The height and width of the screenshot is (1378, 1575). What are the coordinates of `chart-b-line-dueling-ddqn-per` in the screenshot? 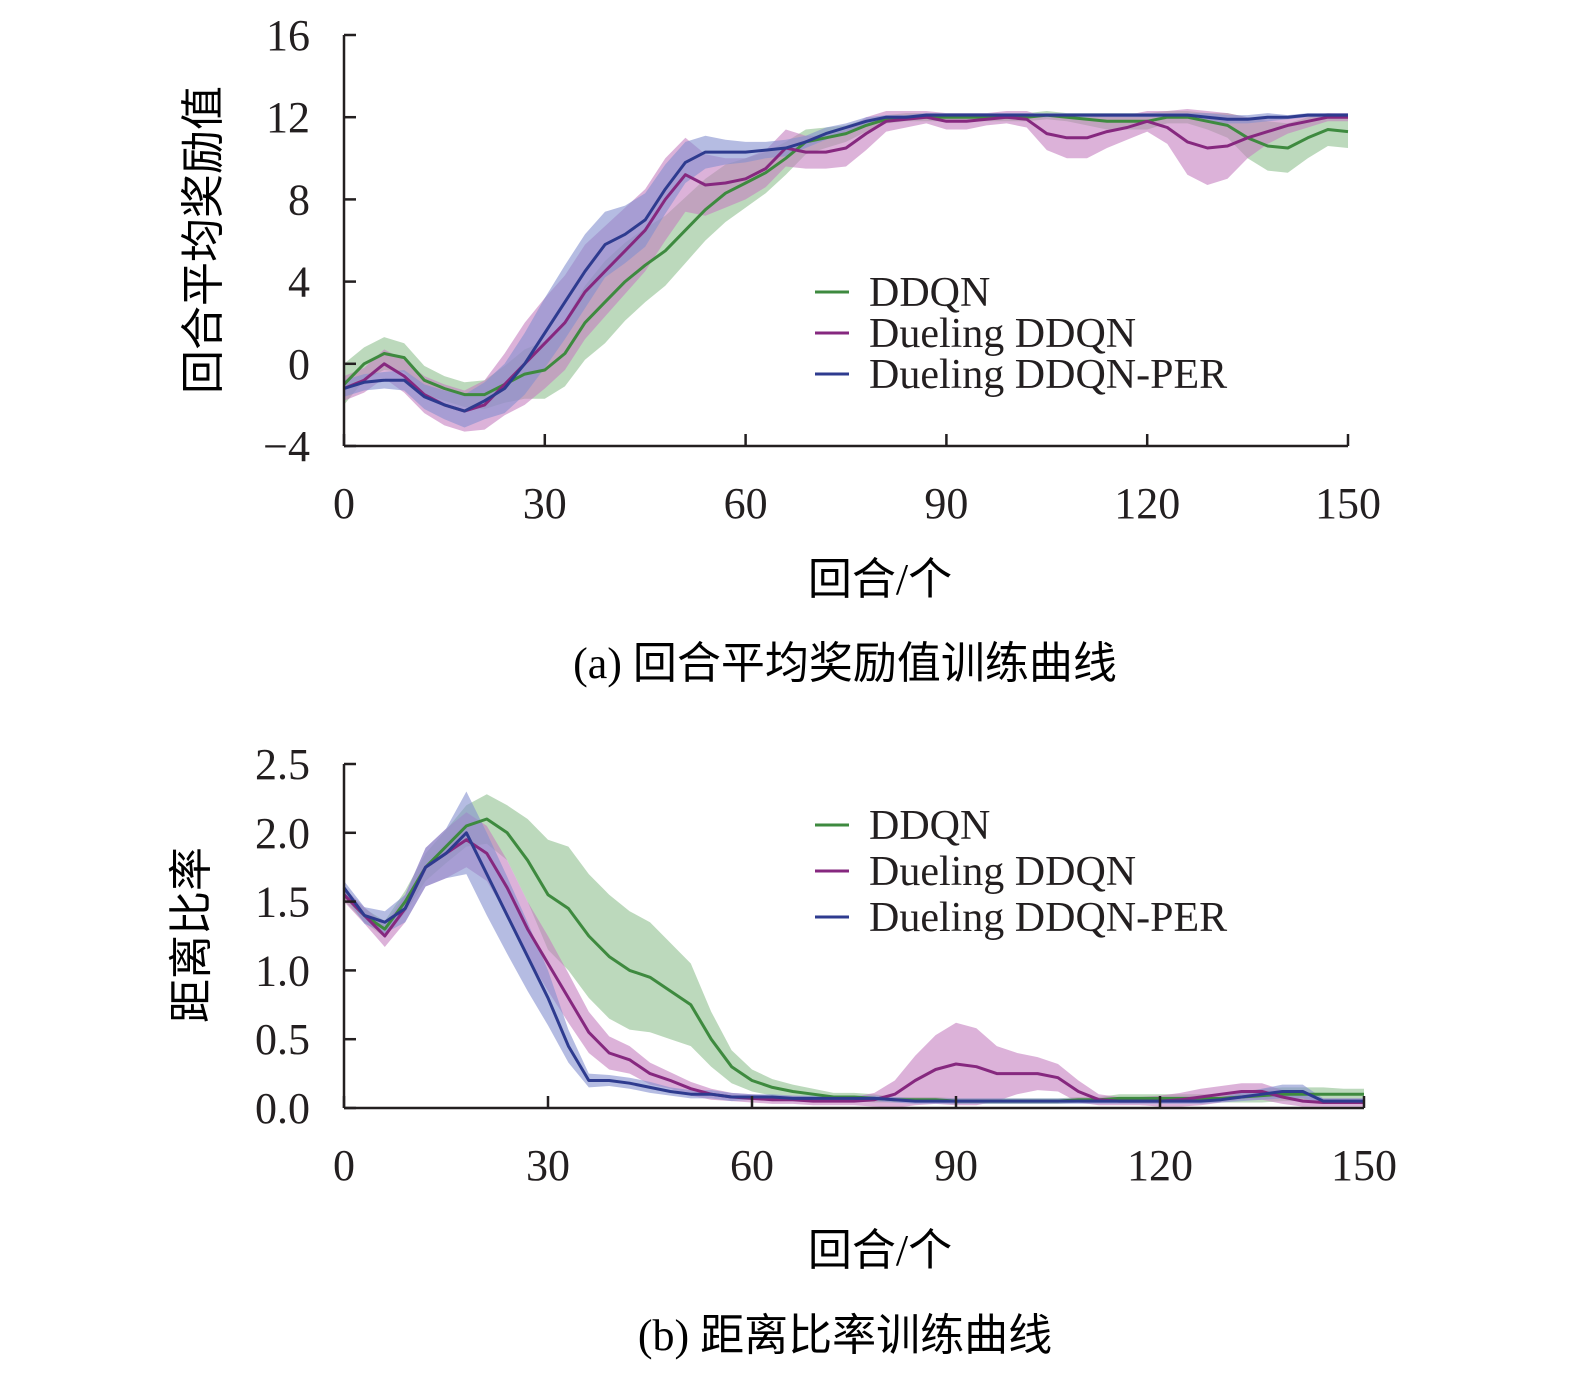 It's located at (853, 967).